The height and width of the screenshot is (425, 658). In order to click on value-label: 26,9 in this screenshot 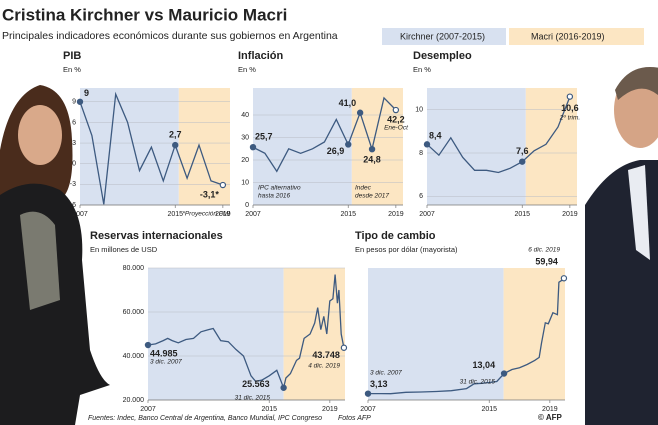, I will do `click(336, 151)`.